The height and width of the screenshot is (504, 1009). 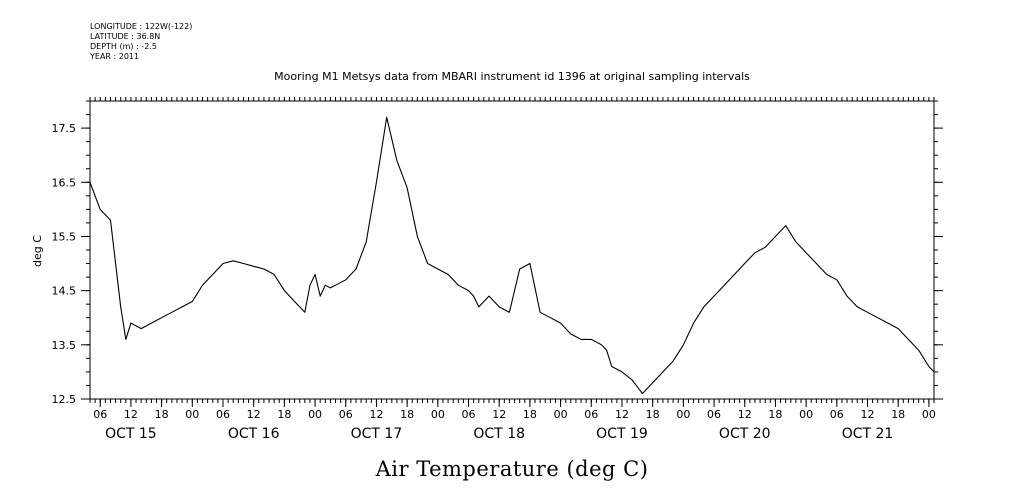 I want to click on x-day-label: OCT 16, so click(x=254, y=434).